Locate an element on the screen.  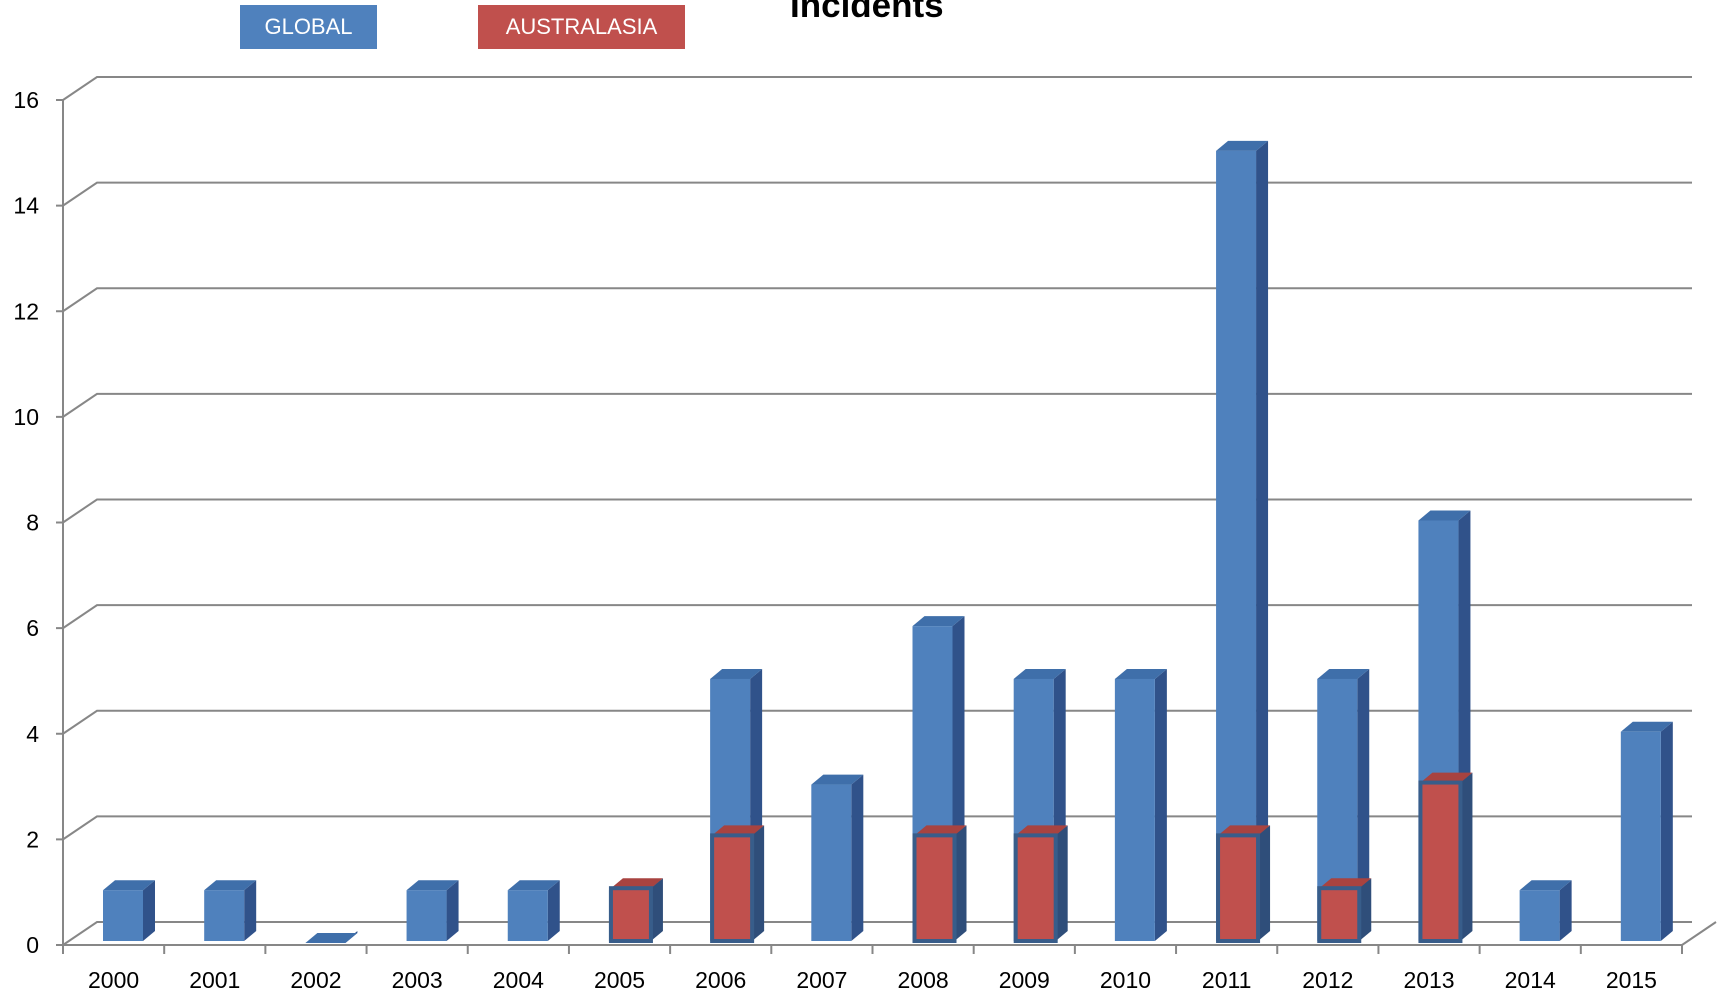
legend-australasia-label: AUSTRALASIA is located at coordinates (581, 26).